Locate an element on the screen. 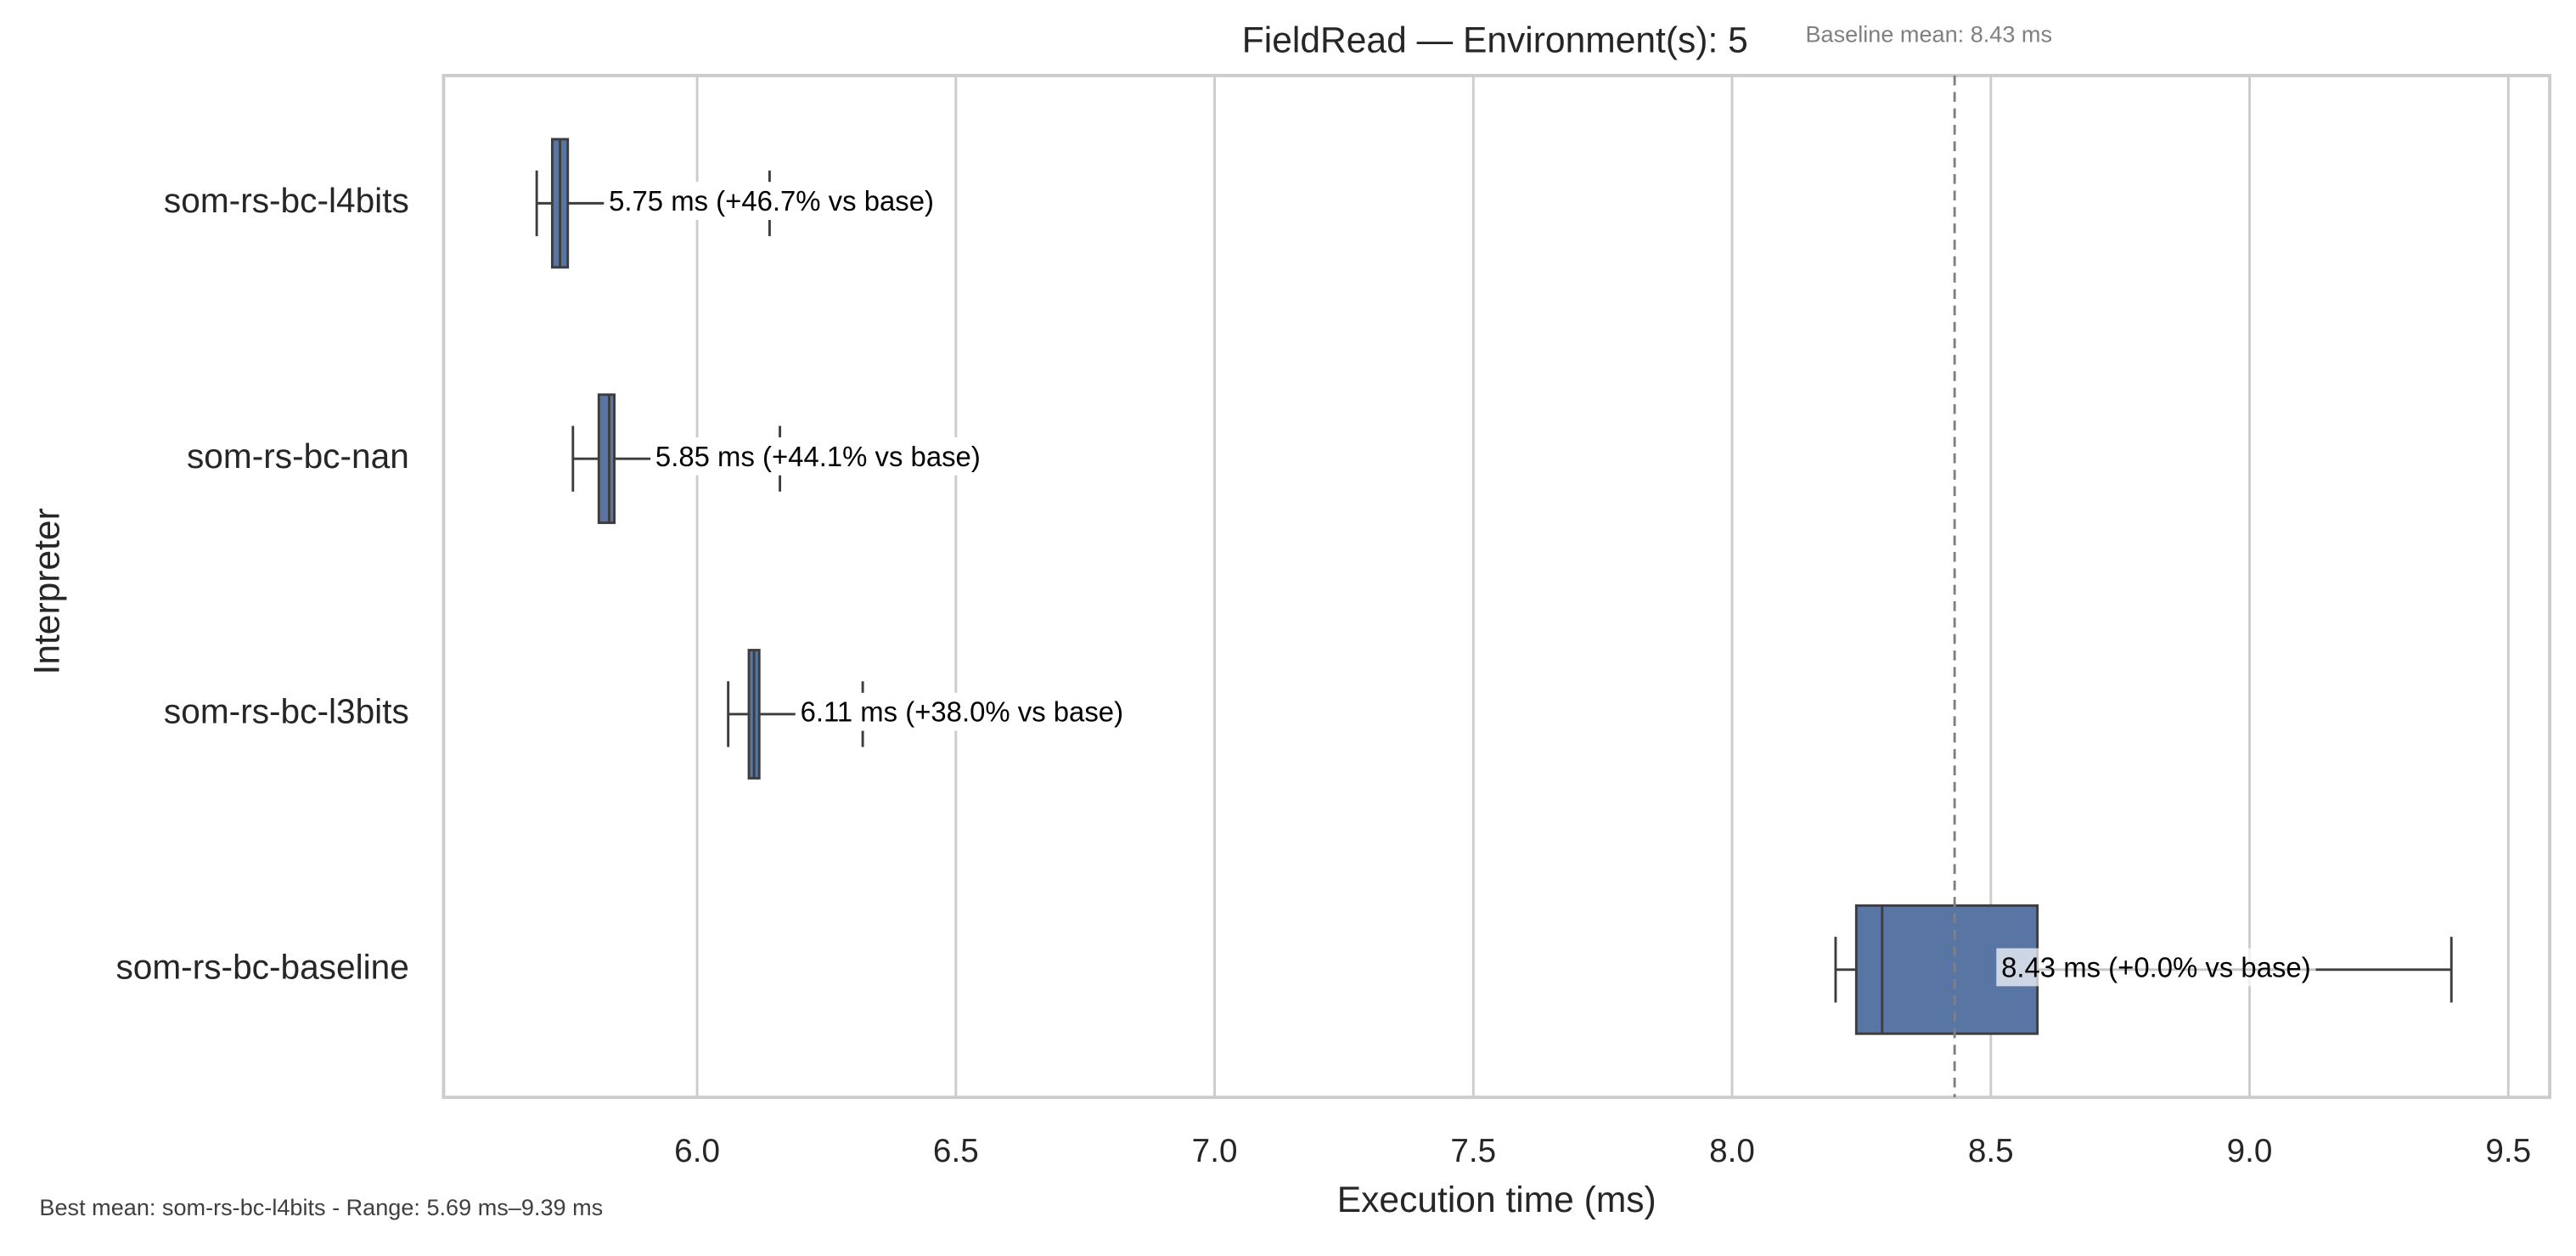  x-tick-label: 9.5 is located at coordinates (2508, 1151).